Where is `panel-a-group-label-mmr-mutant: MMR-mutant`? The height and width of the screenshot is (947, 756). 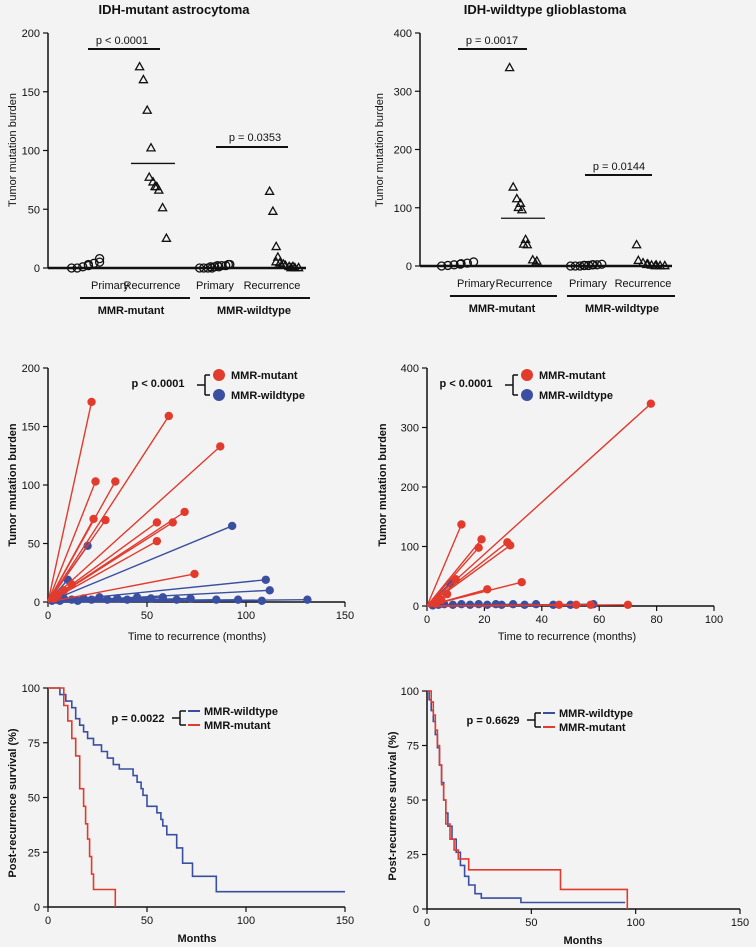 panel-a-group-label-mmr-mutant: MMR-mutant is located at coordinates (131, 311).